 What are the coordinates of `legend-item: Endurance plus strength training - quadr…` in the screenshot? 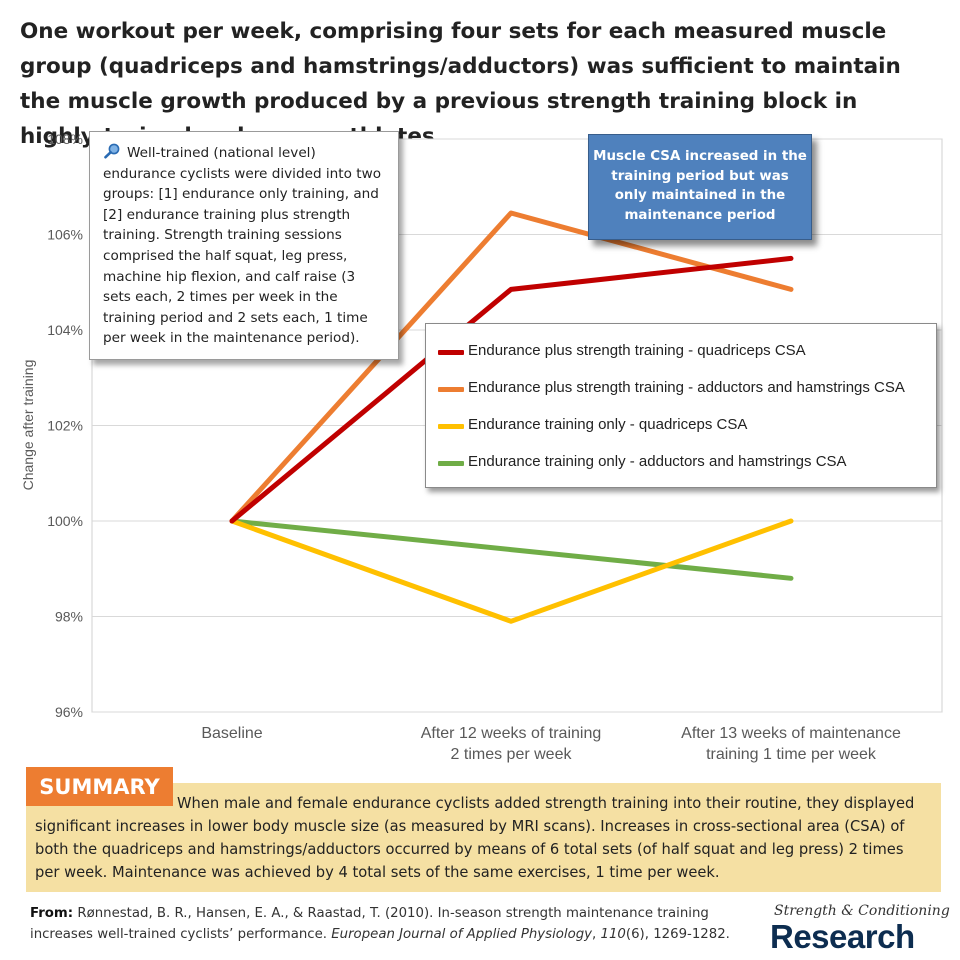 It's located at (681, 352).